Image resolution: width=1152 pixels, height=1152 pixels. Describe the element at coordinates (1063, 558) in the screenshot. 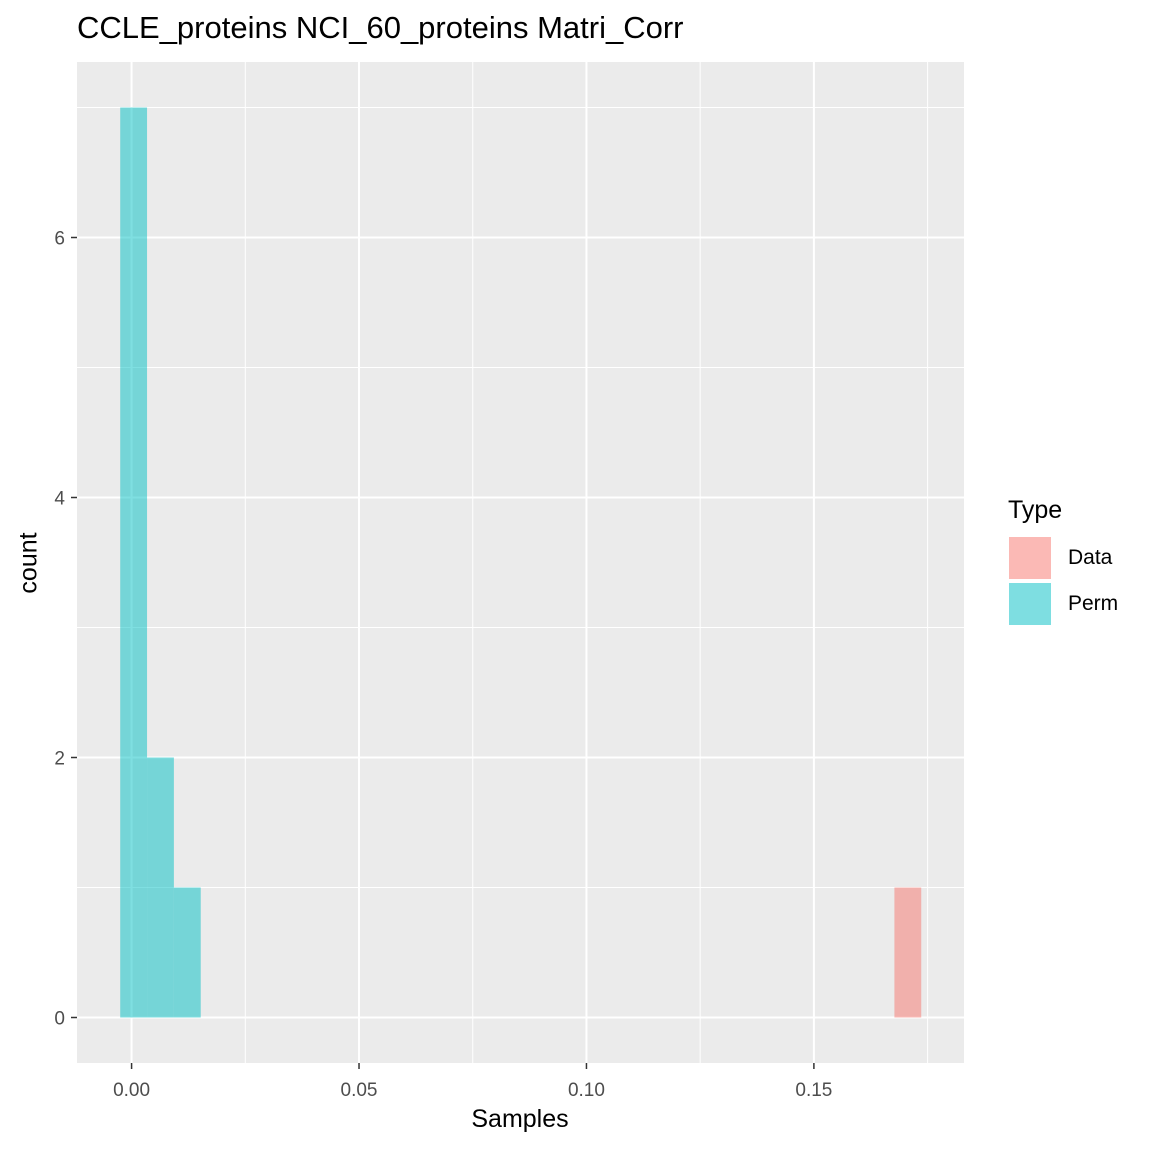

I see `legend-item-data: Data` at that location.